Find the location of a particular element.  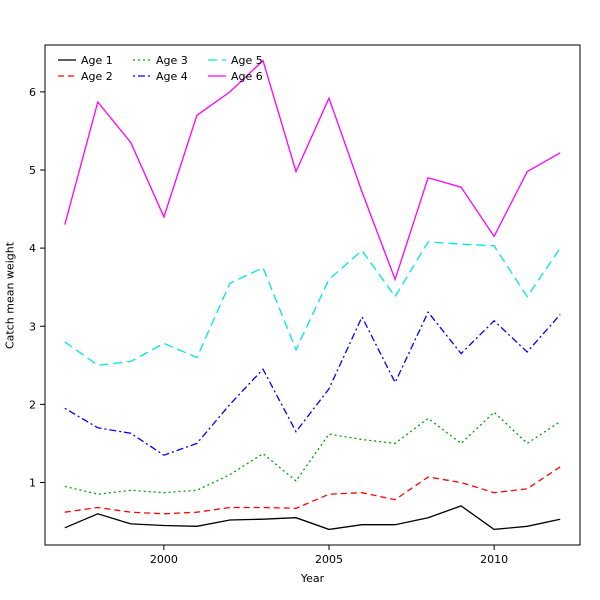

legend-item-label: Age 1 is located at coordinates (97, 60).